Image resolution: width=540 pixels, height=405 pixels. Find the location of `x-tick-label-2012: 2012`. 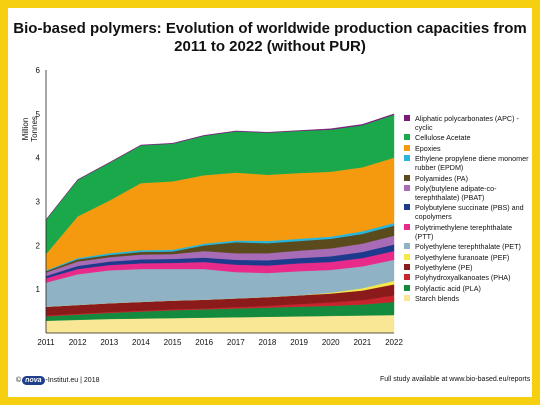

x-tick-label-2012: 2012 is located at coordinates (78, 342).